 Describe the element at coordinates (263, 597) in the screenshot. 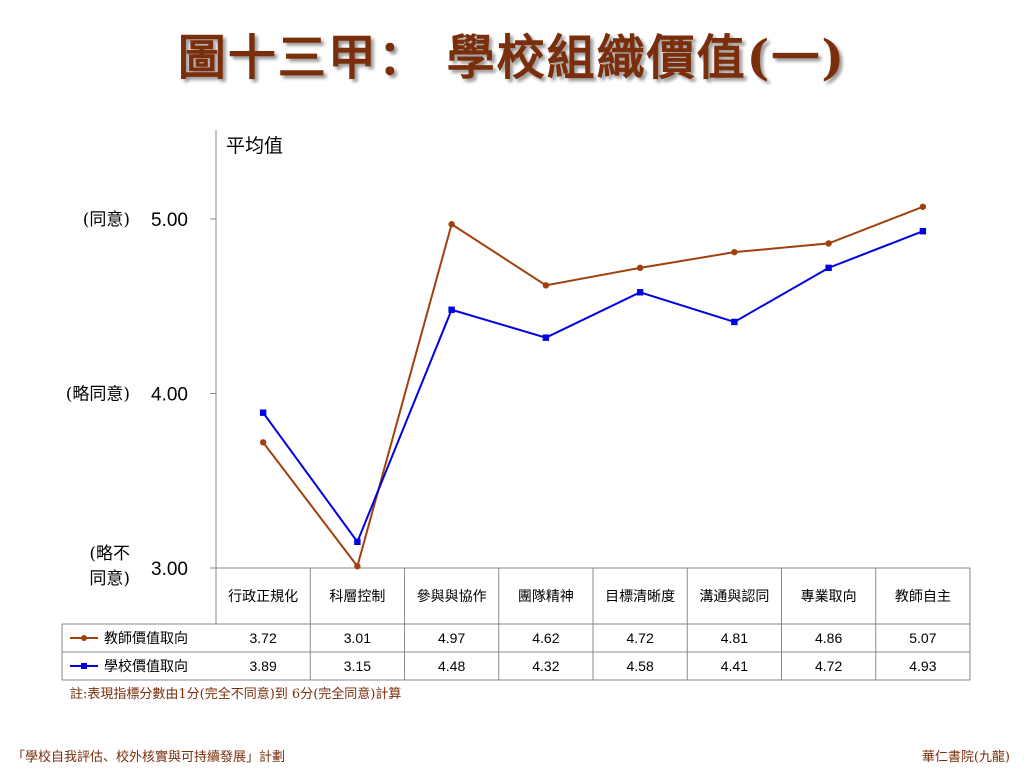

I see `x-category-label: 行政正規化` at that location.